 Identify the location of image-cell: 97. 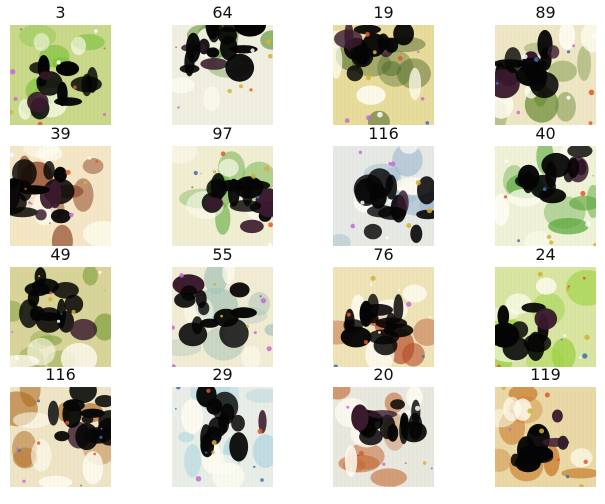
(222, 185).